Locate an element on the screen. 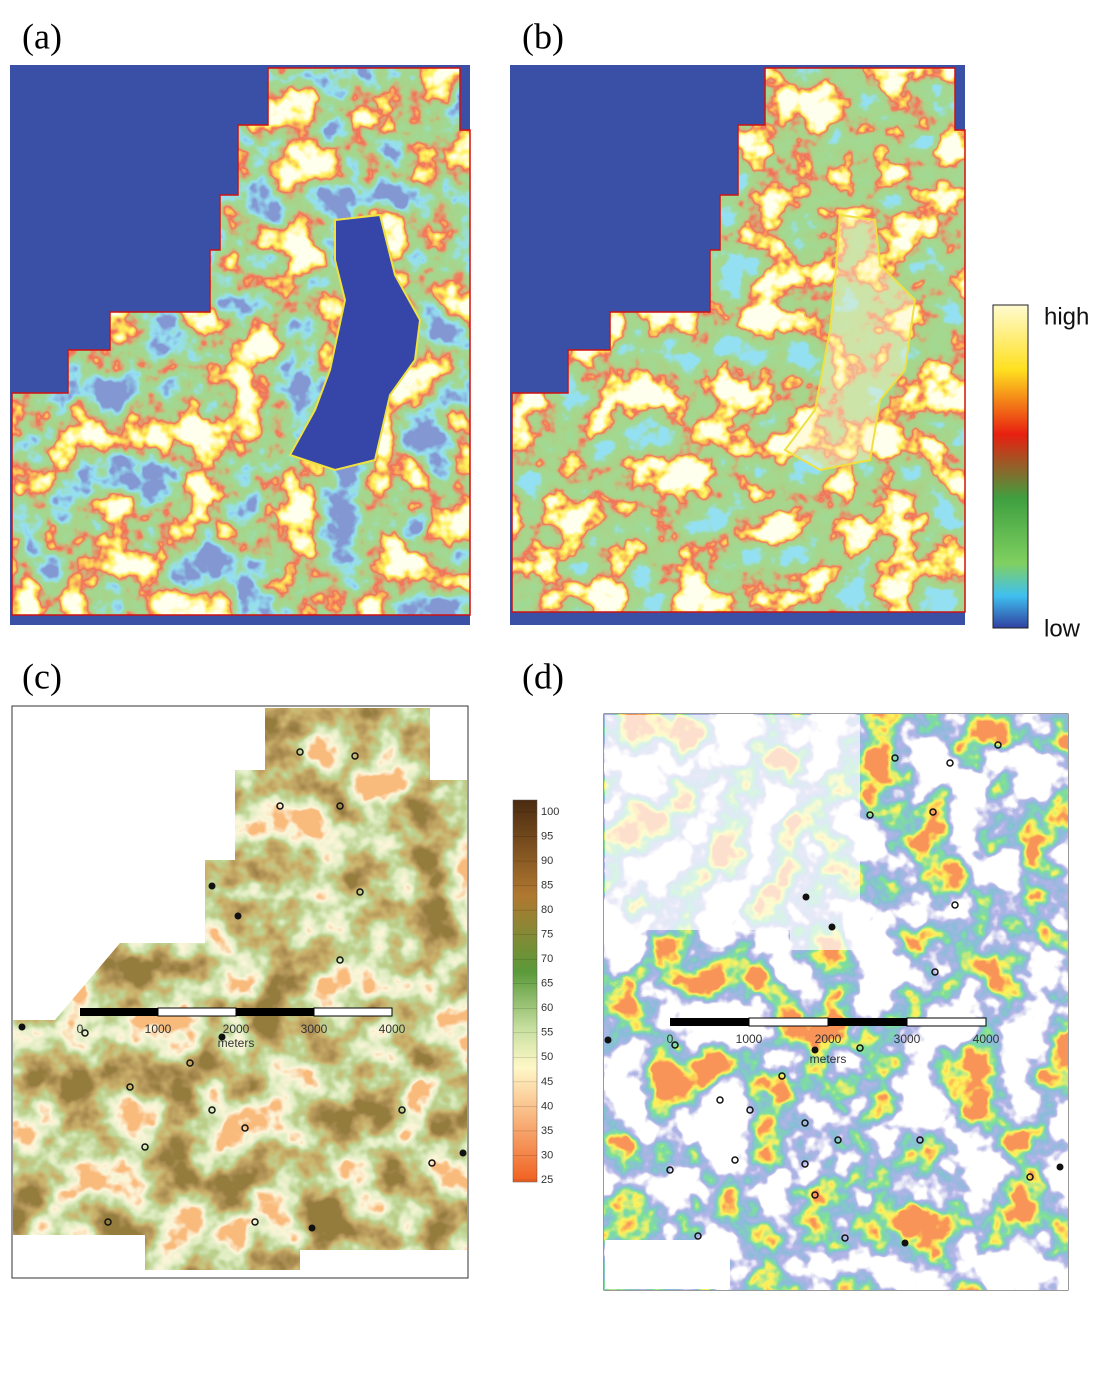 The height and width of the screenshot is (1385, 1100). colorbar-tick-label: 100 is located at coordinates (550, 812).